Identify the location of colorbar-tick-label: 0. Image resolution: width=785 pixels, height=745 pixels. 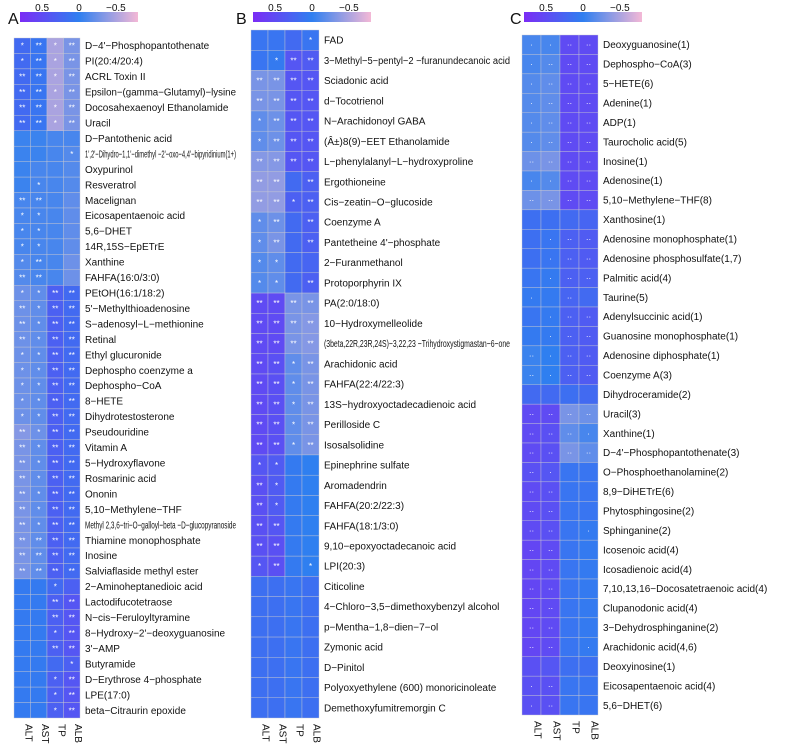
(312, 8).